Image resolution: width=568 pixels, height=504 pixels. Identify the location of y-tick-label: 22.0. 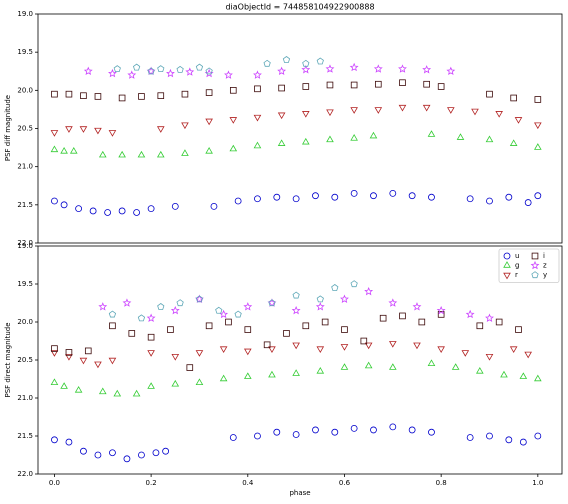
(25, 474).